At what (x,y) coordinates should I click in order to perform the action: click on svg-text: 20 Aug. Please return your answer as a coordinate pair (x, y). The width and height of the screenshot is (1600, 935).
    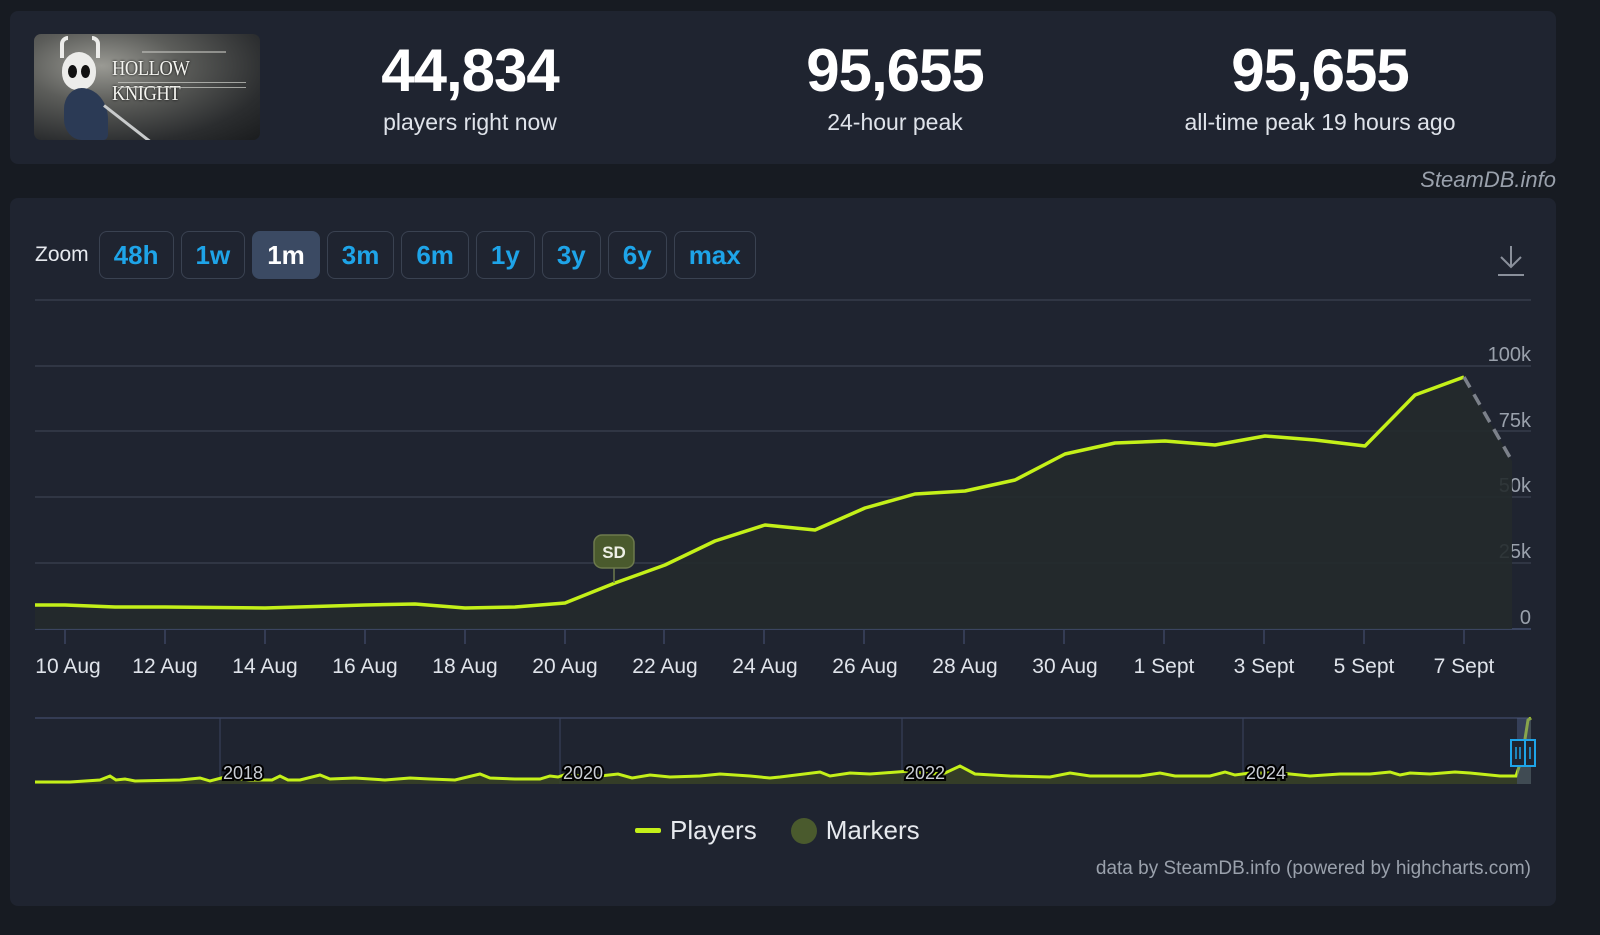
    Looking at the image, I should click on (564, 666).